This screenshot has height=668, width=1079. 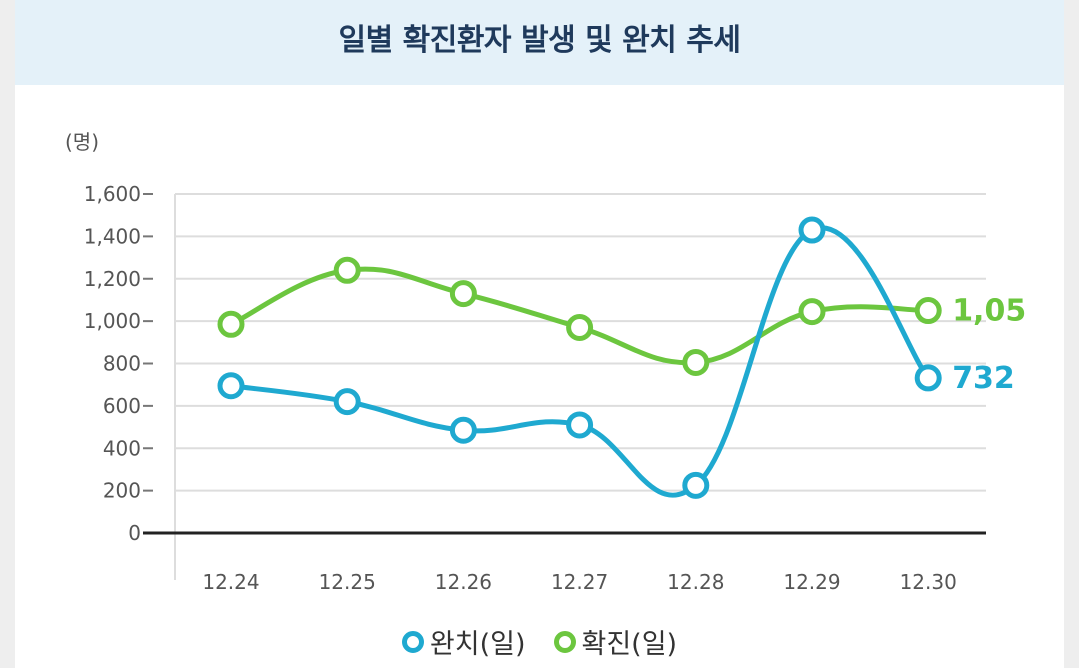 What do you see at coordinates (477, 644) in the screenshot?
I see `legend-label-recovered: 완치(일)` at bounding box center [477, 644].